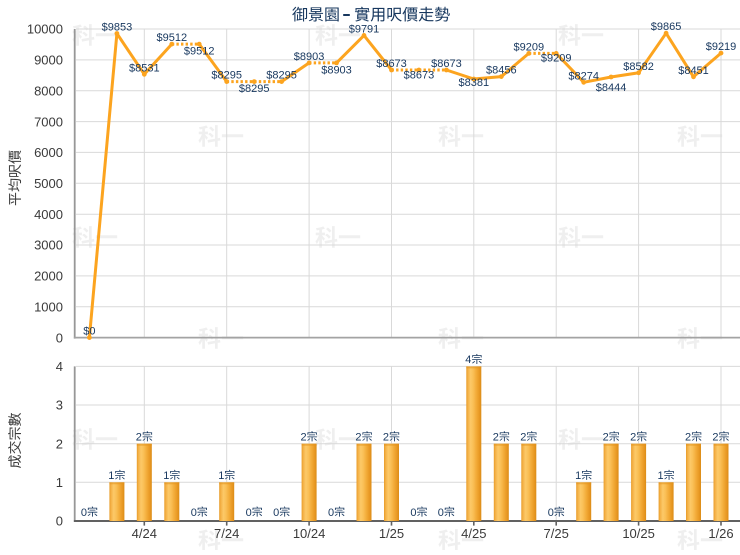  What do you see at coordinates (721, 47) in the screenshot?
I see `svg-text: $9219` at bounding box center [721, 47].